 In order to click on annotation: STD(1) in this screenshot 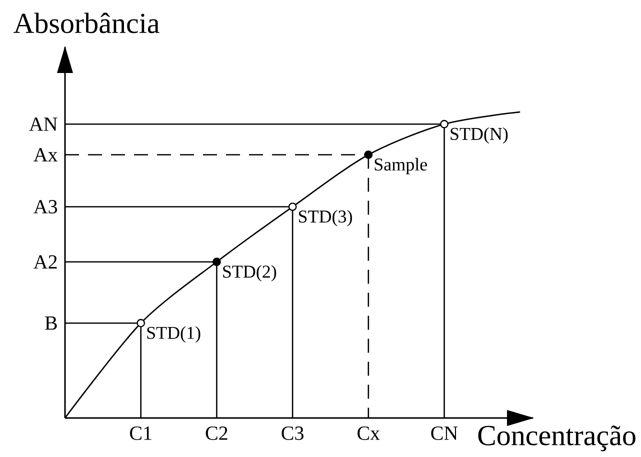, I will do `click(173, 334)`.